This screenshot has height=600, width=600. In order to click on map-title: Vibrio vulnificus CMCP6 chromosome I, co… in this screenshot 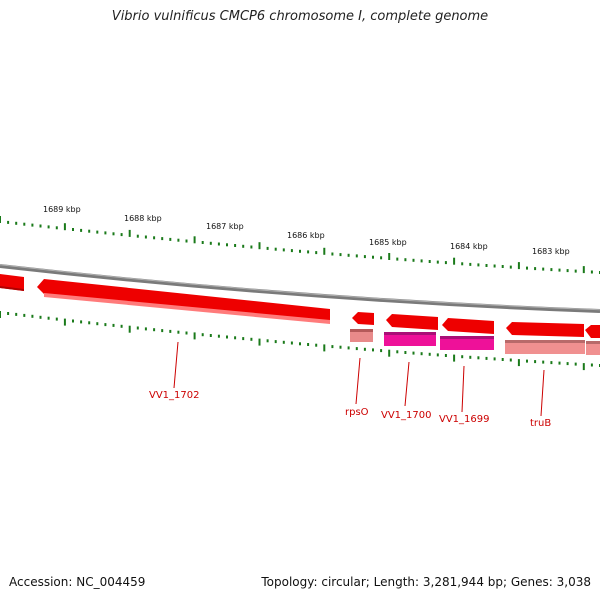, I will do `click(300, 16)`.